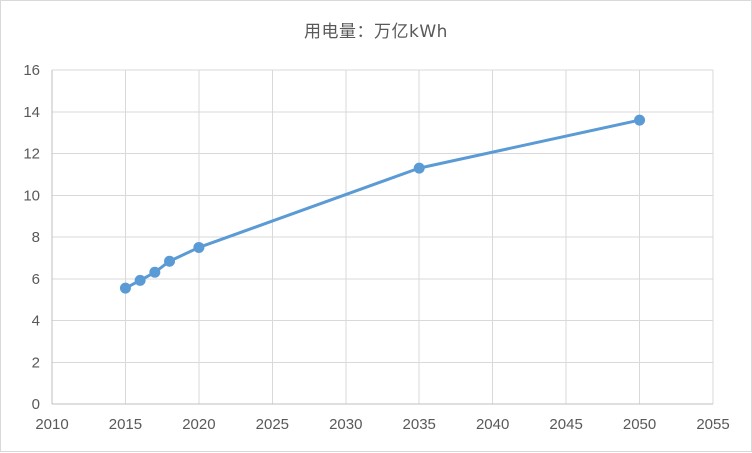 The image size is (752, 453). Describe the element at coordinates (36, 321) in the screenshot. I see `y-tick-label: 4` at that location.